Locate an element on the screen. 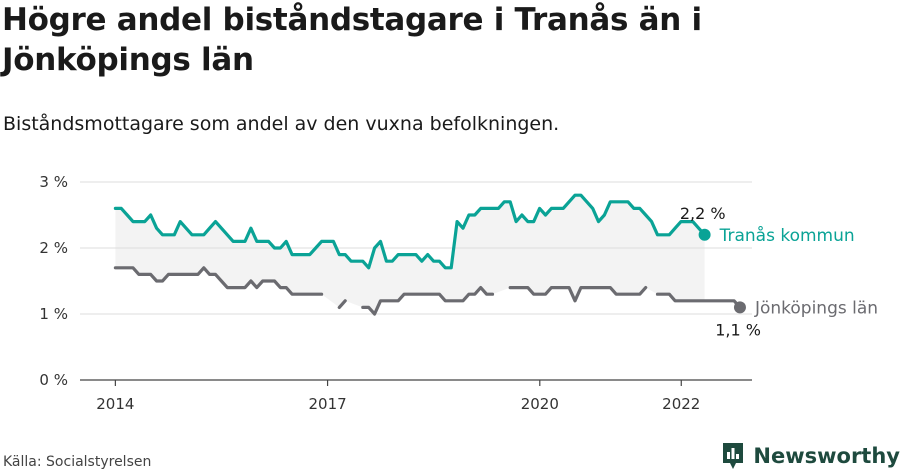  brand-logo: Newsworthy is located at coordinates (810, 456).